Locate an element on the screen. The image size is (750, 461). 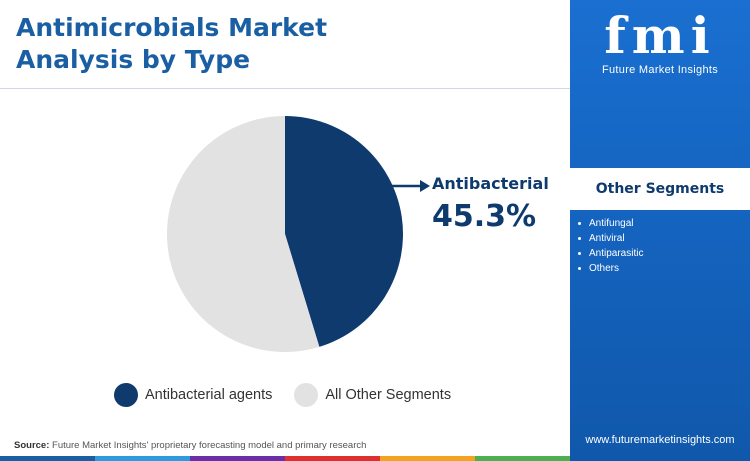
segment-item: Antifungal is located at coordinates (610, 223).